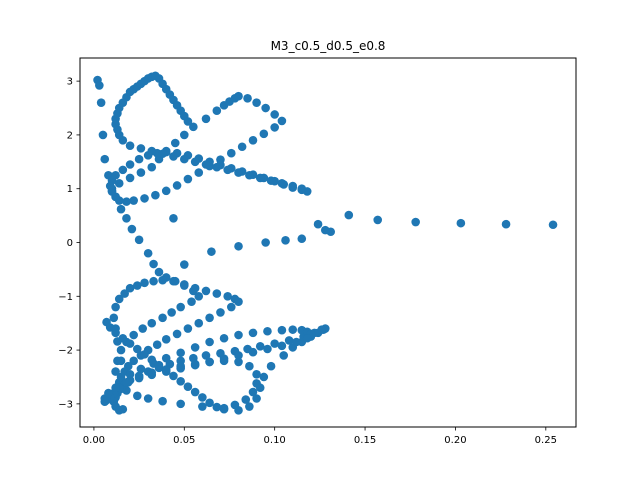 This screenshot has width=640, height=480. I want to click on x-tick-label: 0.20, so click(455, 440).